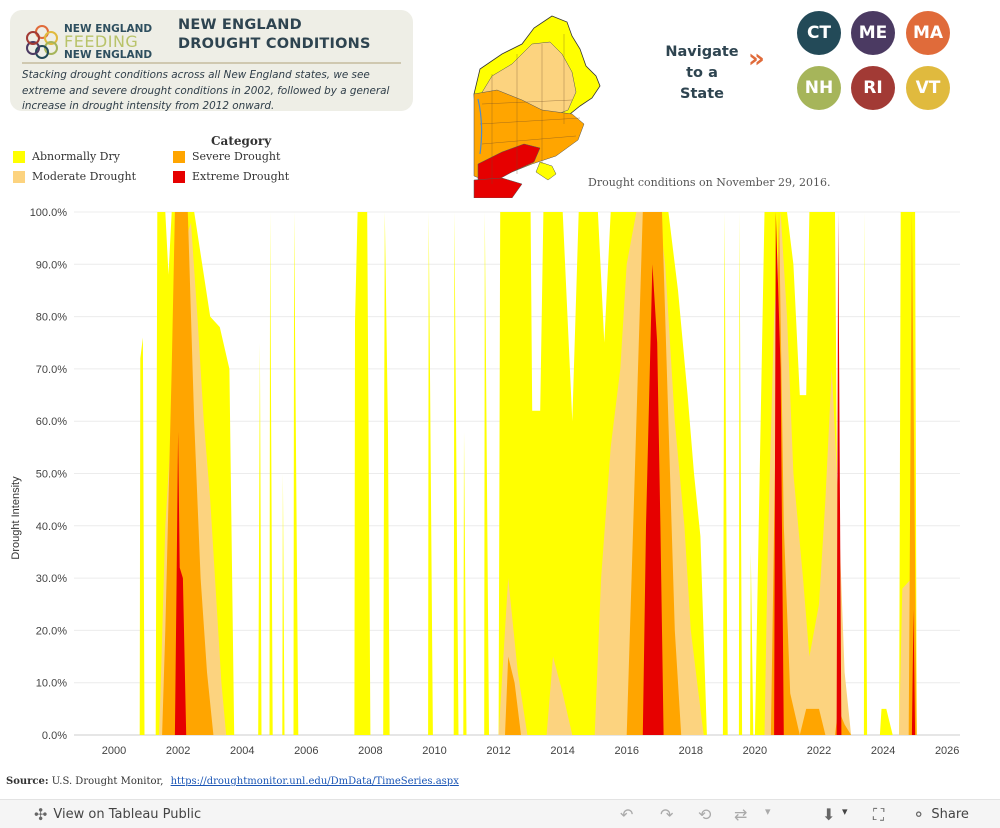 This screenshot has width=1000, height=828. What do you see at coordinates (819, 88) in the screenshot?
I see `state-button-nh: NH` at bounding box center [819, 88].